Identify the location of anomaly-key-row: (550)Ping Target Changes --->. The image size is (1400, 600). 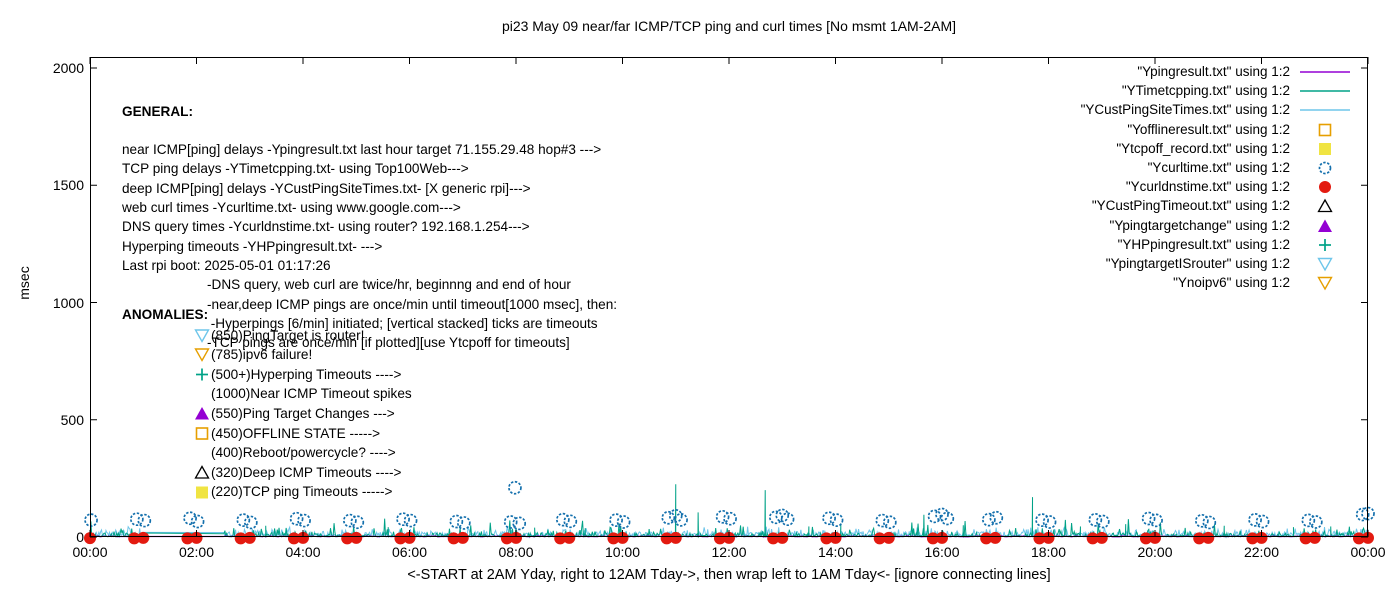
(303, 414).